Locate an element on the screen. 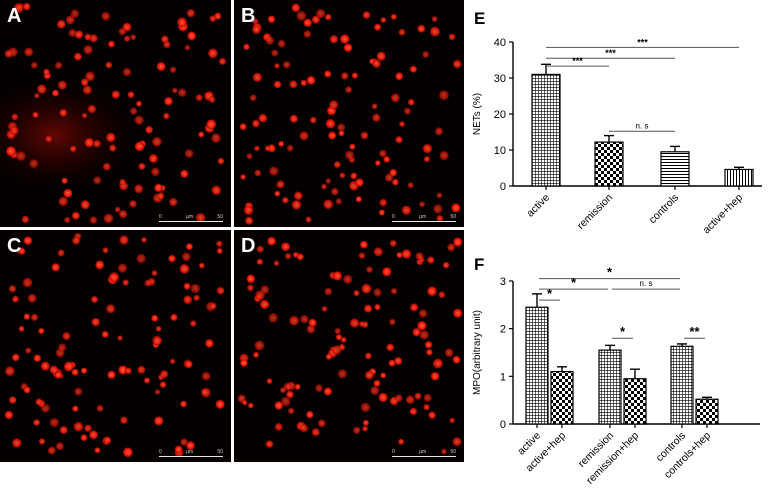 This screenshot has height=496, width=778. micrograph-cells is located at coordinates (350, 114).